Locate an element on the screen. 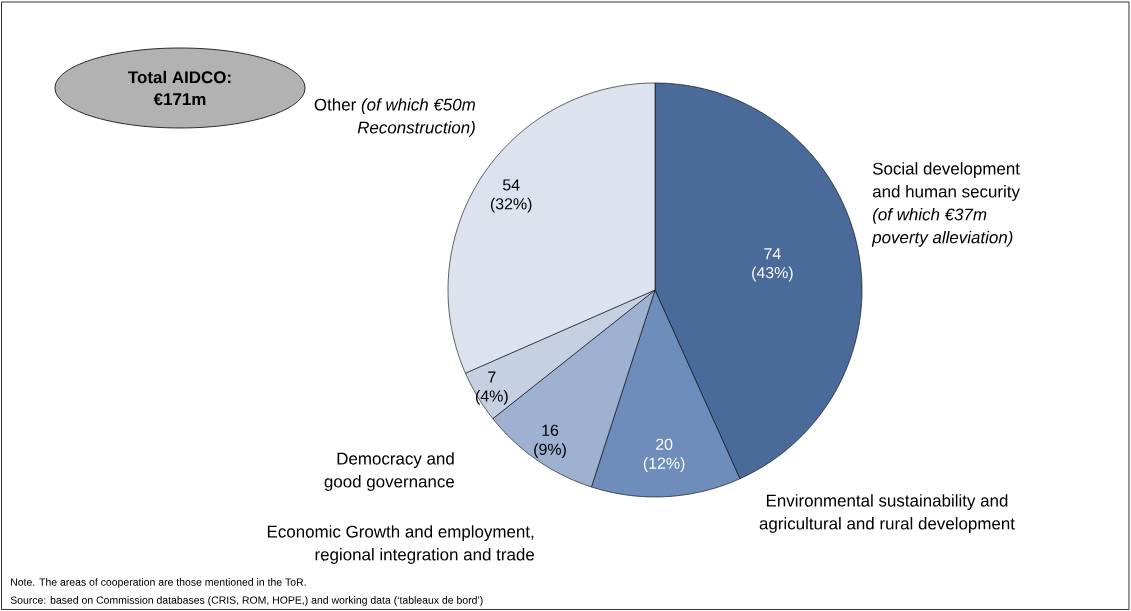  slice-label: Economic Growth and employment, regional integration and trade is located at coordinates (400, 544).